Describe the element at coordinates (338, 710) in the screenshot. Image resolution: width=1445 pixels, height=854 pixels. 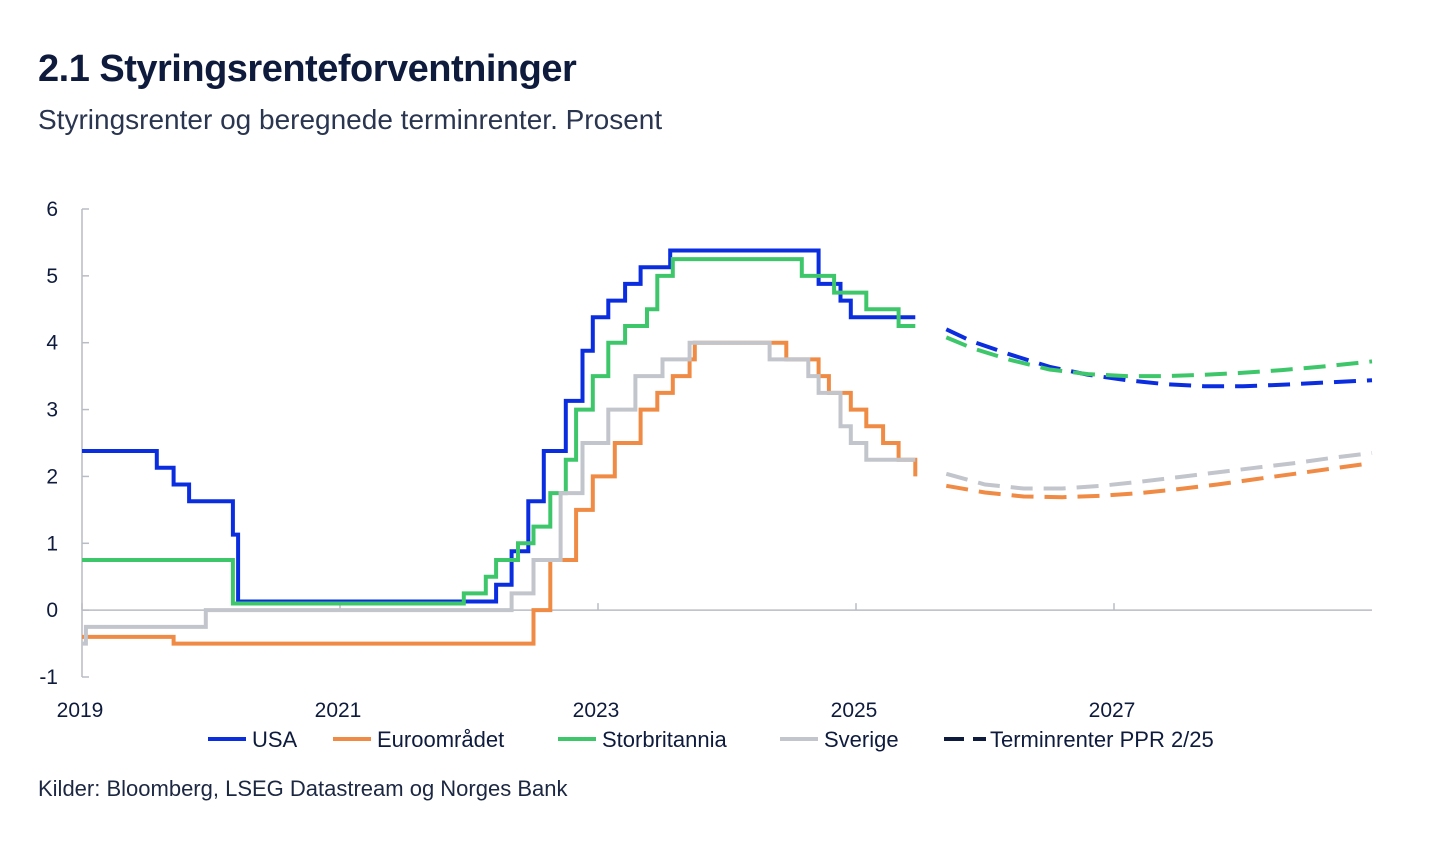
I see `x-tick-label: 2021` at that location.